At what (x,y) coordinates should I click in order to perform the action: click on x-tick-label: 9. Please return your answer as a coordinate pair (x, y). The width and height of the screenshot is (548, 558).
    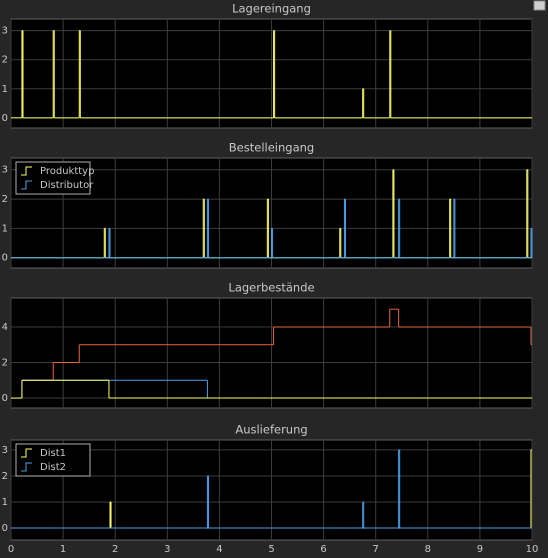
    Looking at the image, I should click on (480, 549).